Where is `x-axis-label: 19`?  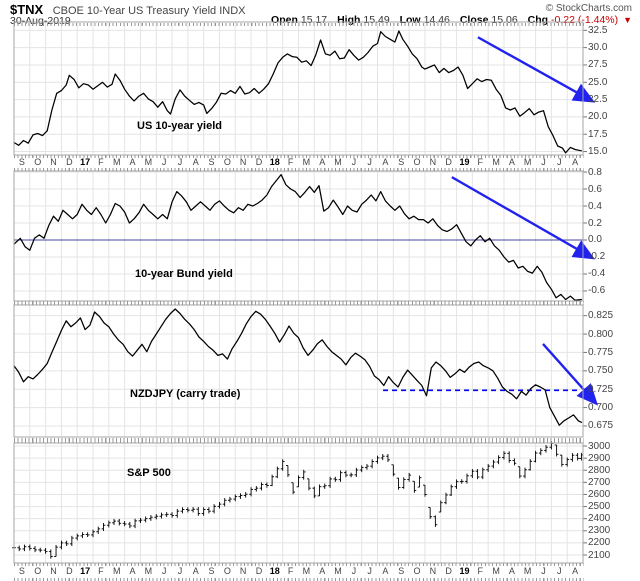
x-axis-label: 19 is located at coordinates (464, 571).